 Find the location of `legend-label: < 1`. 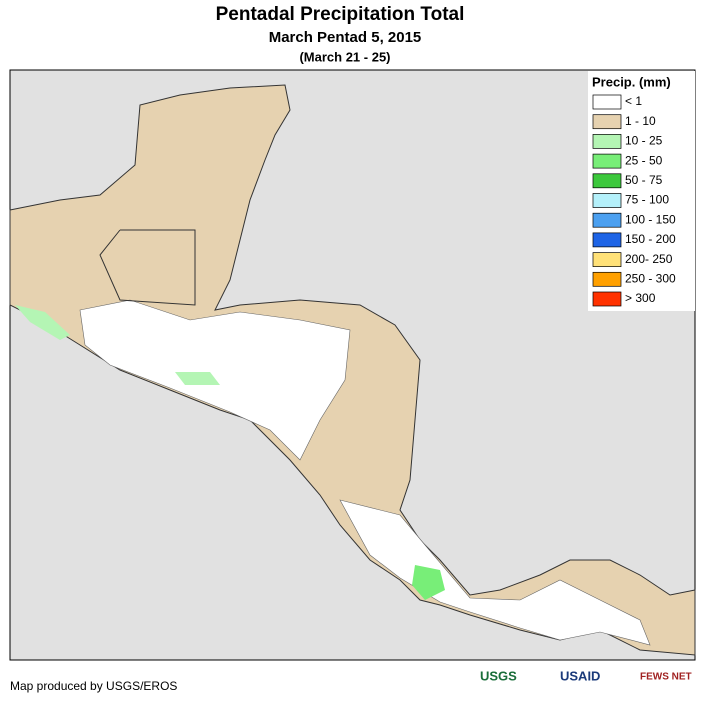

legend-label: < 1 is located at coordinates (633, 101).